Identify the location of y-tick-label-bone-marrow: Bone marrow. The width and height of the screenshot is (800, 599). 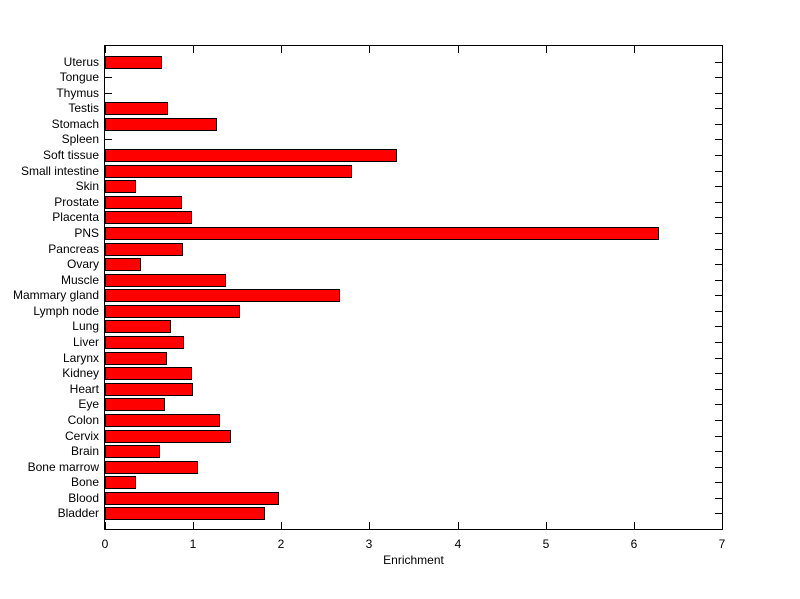
(63, 467).